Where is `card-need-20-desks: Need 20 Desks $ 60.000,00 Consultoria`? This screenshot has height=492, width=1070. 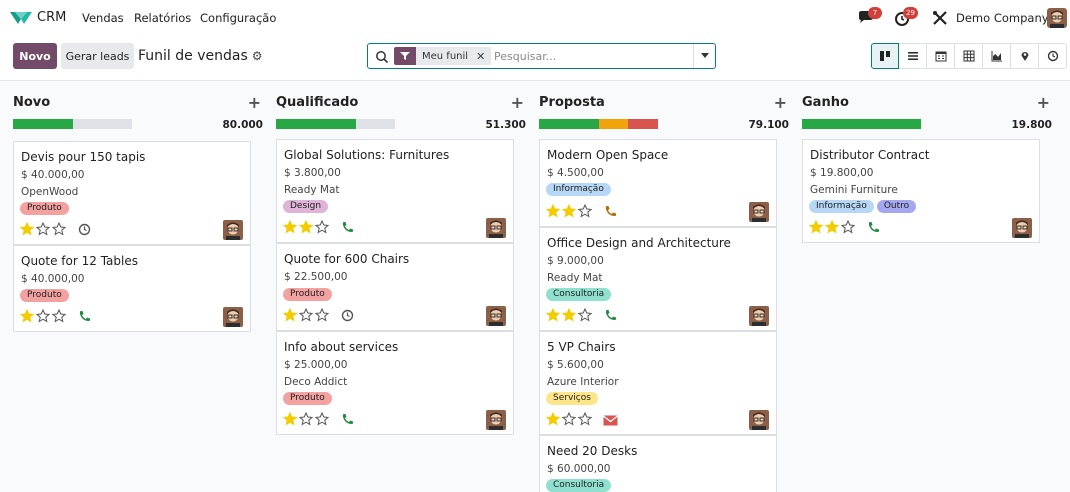
card-need-20-desks: Need 20 Desks $ 60.000,00 Consultoria is located at coordinates (658, 463).